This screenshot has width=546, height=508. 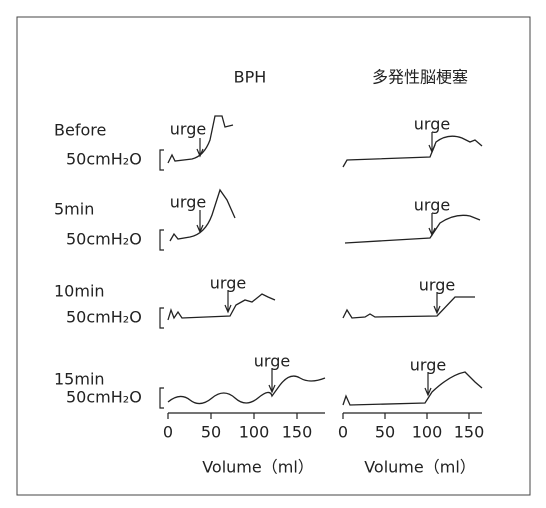 I want to click on column-header: 多発性脳梗塞, so click(x=420, y=77).